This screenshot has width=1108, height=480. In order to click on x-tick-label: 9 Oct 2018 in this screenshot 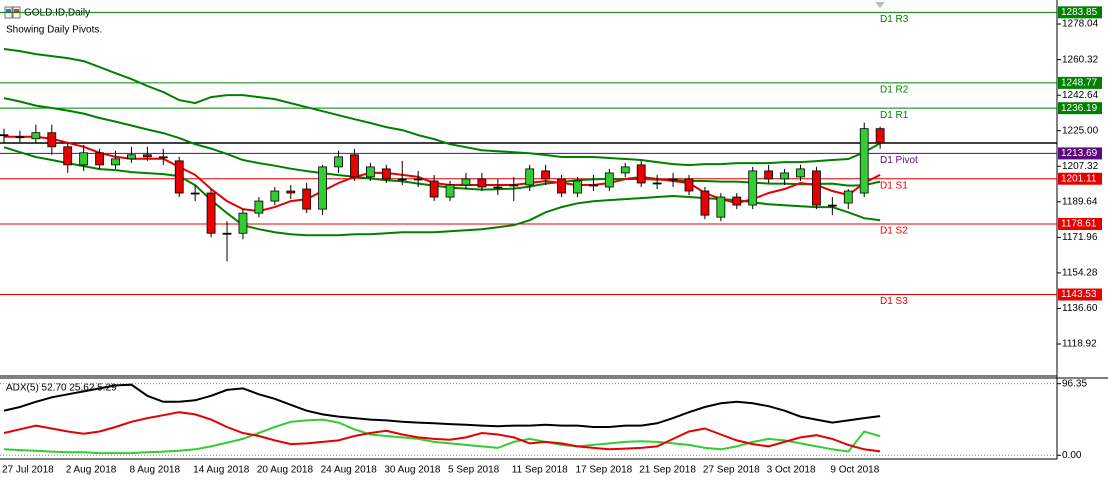, I will do `click(854, 470)`.